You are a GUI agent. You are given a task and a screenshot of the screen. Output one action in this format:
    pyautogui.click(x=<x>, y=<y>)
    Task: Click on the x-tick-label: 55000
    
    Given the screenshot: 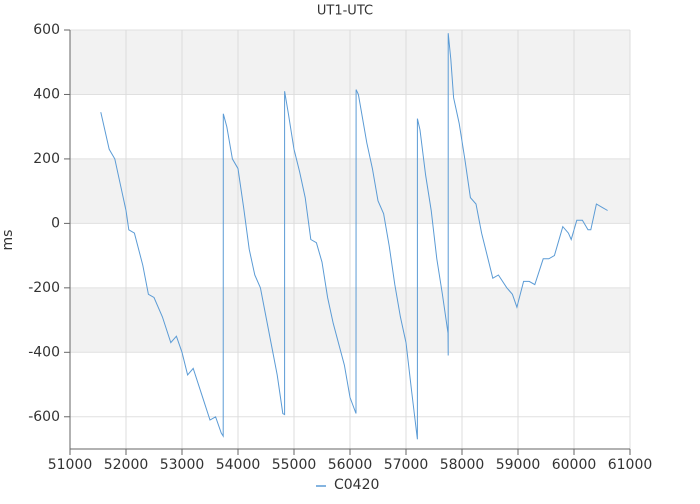 What is the action you would take?
    pyautogui.click(x=294, y=465)
    